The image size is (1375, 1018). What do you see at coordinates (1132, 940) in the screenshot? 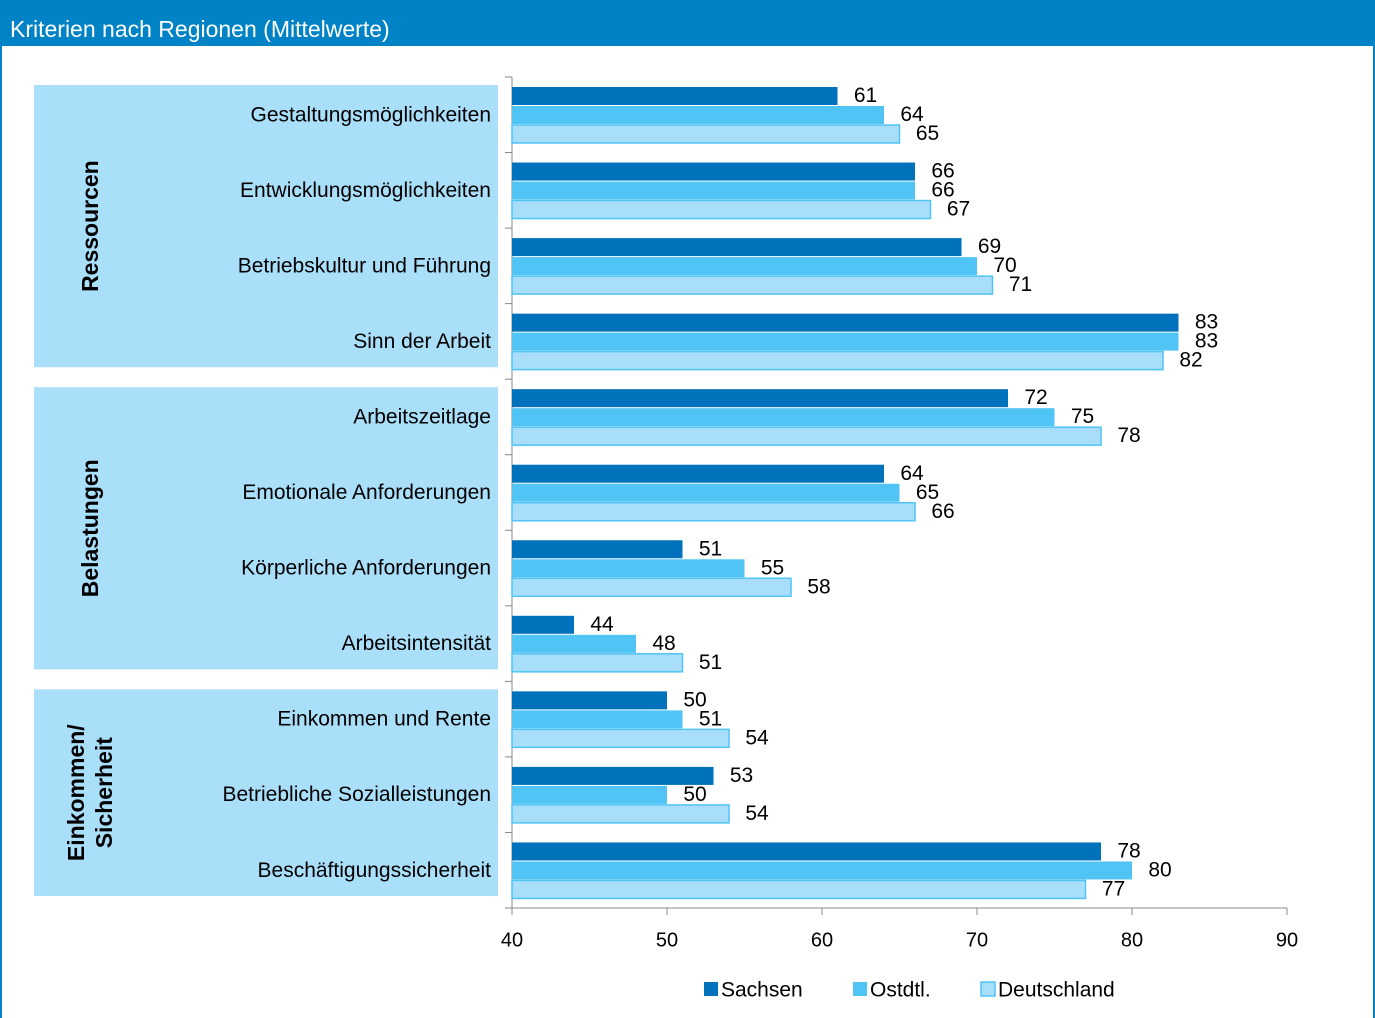
I see `x-tick-label: 80` at bounding box center [1132, 940].